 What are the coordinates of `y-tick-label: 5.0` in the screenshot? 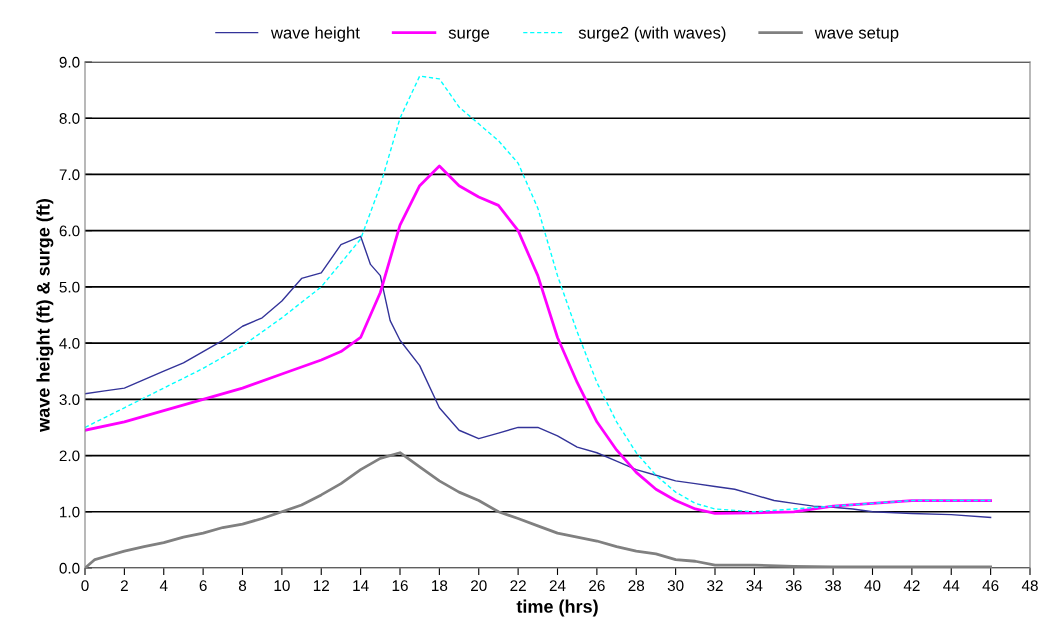 It's located at (69, 287).